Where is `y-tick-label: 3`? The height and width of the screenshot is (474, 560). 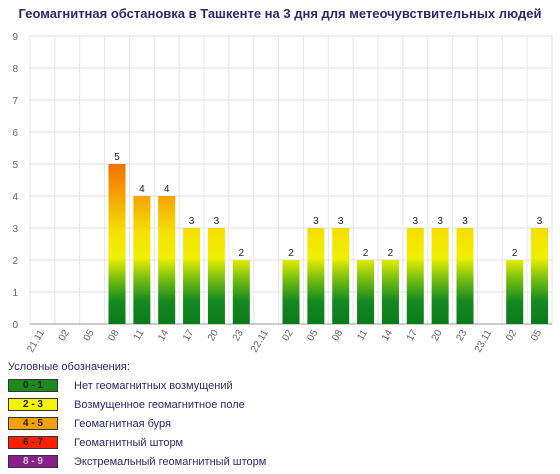 y-tick-label: 3 is located at coordinates (15, 229).